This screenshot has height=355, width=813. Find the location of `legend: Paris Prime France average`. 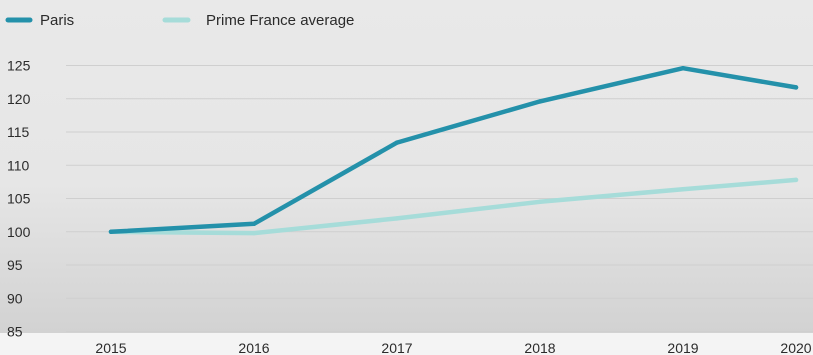

legend: Paris Prime France average is located at coordinates (179, 20).